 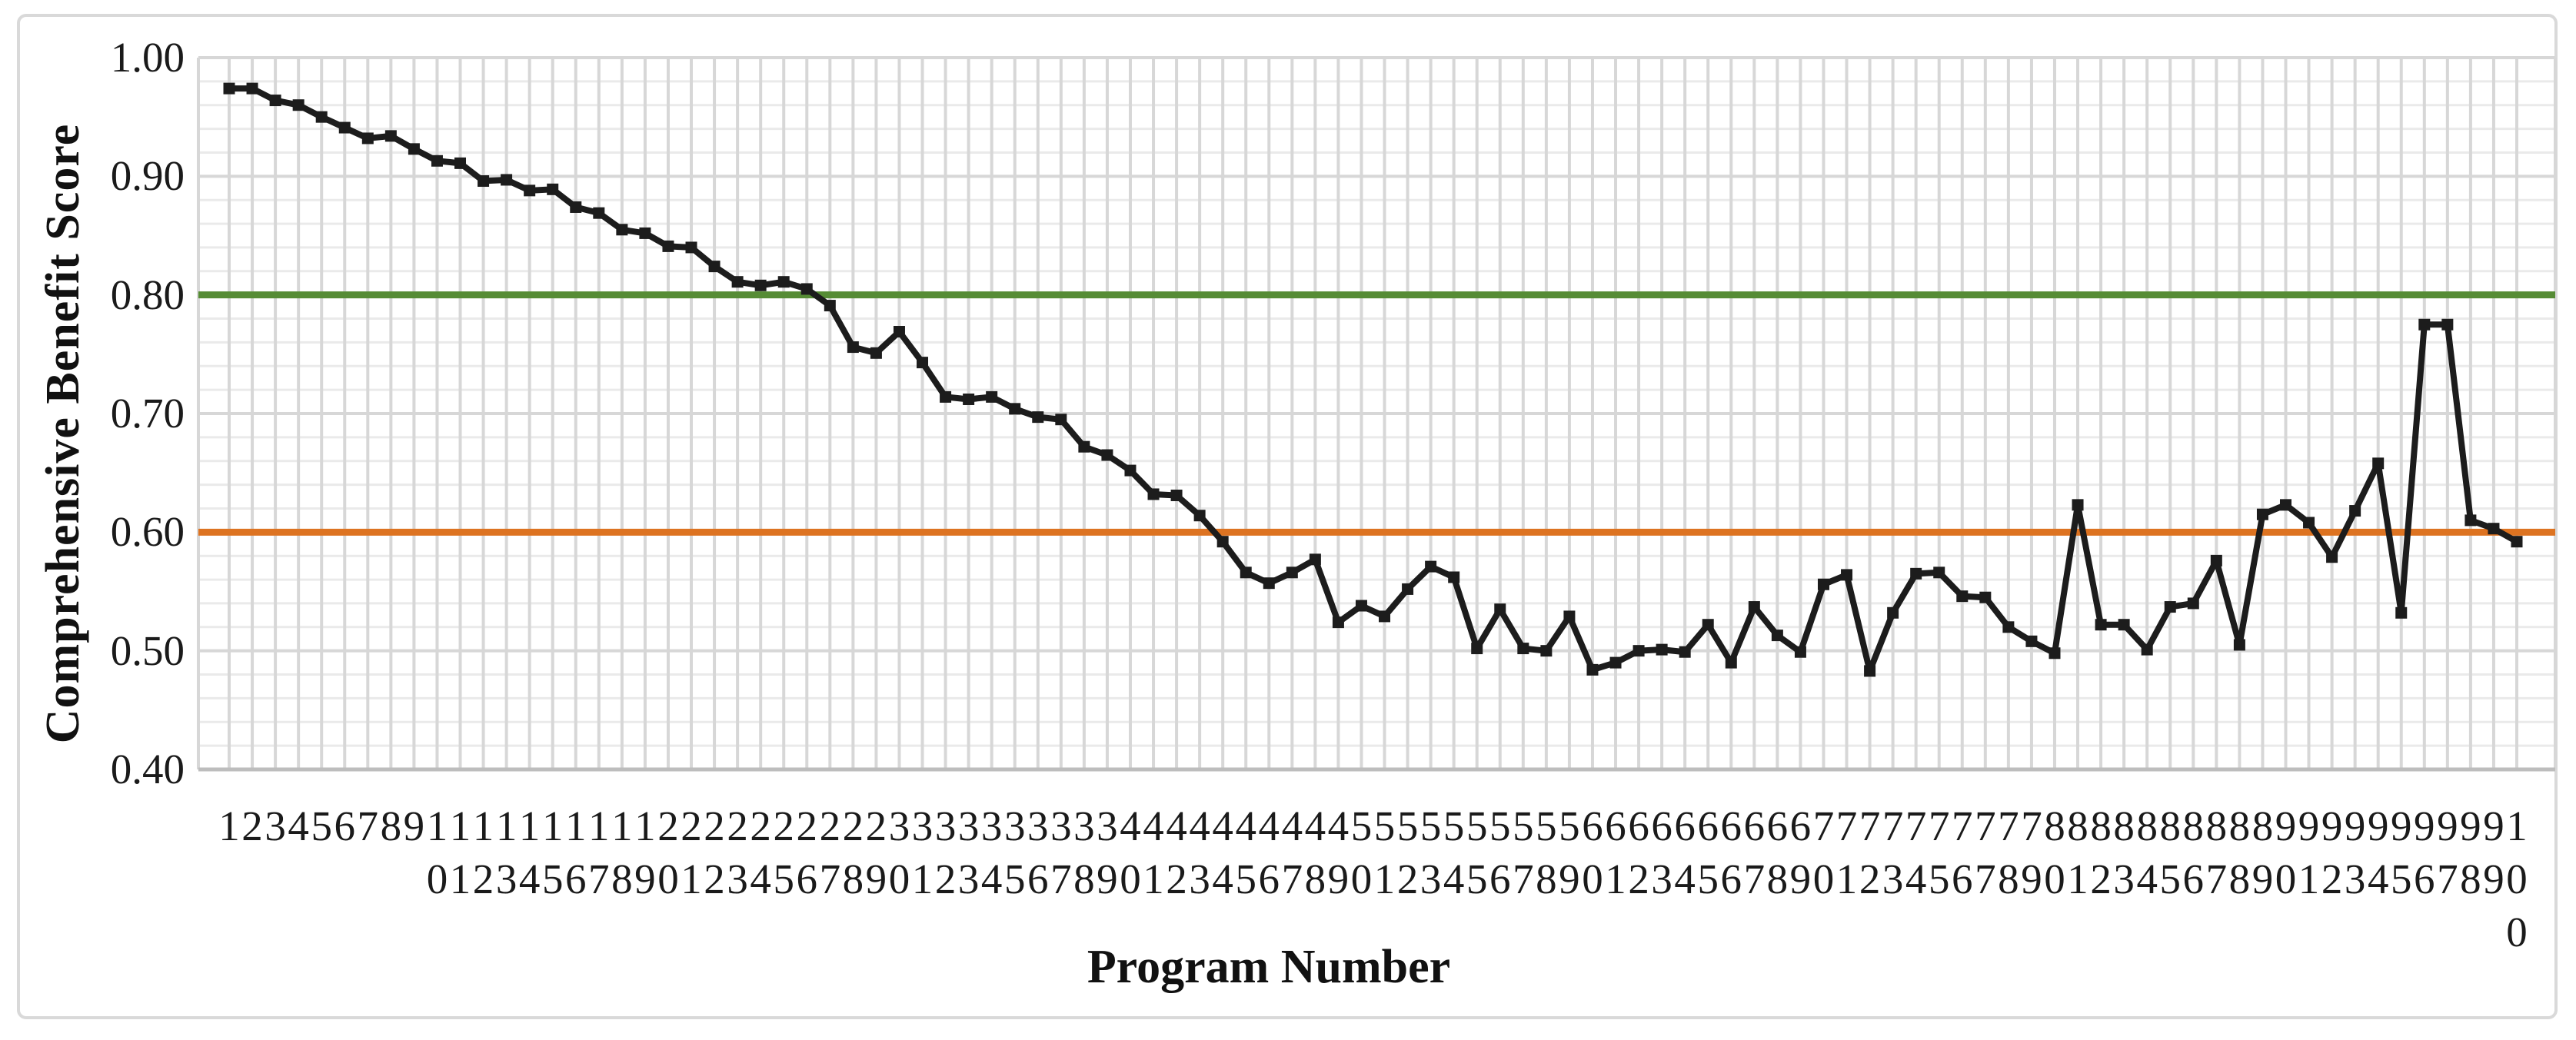 I want to click on x-axis-title: Program Number, so click(x=1269, y=967).